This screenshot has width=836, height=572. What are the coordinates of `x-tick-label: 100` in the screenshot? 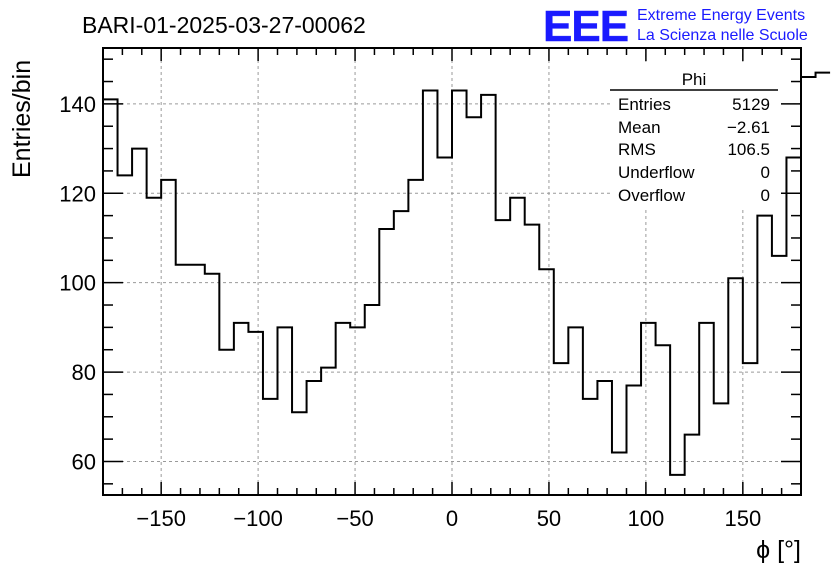 It's located at (646, 518).